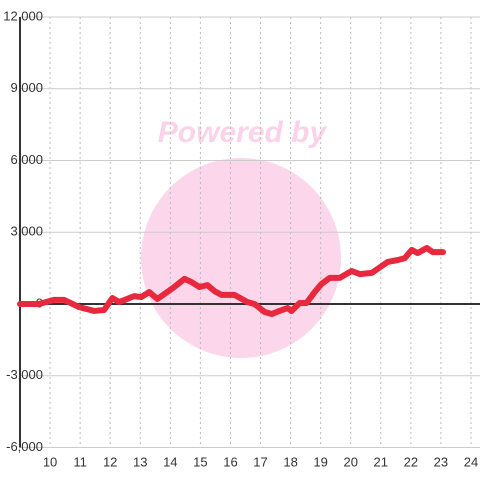 Image resolution: width=480 pixels, height=480 pixels. I want to click on x-tick-label: 22, so click(411, 461).